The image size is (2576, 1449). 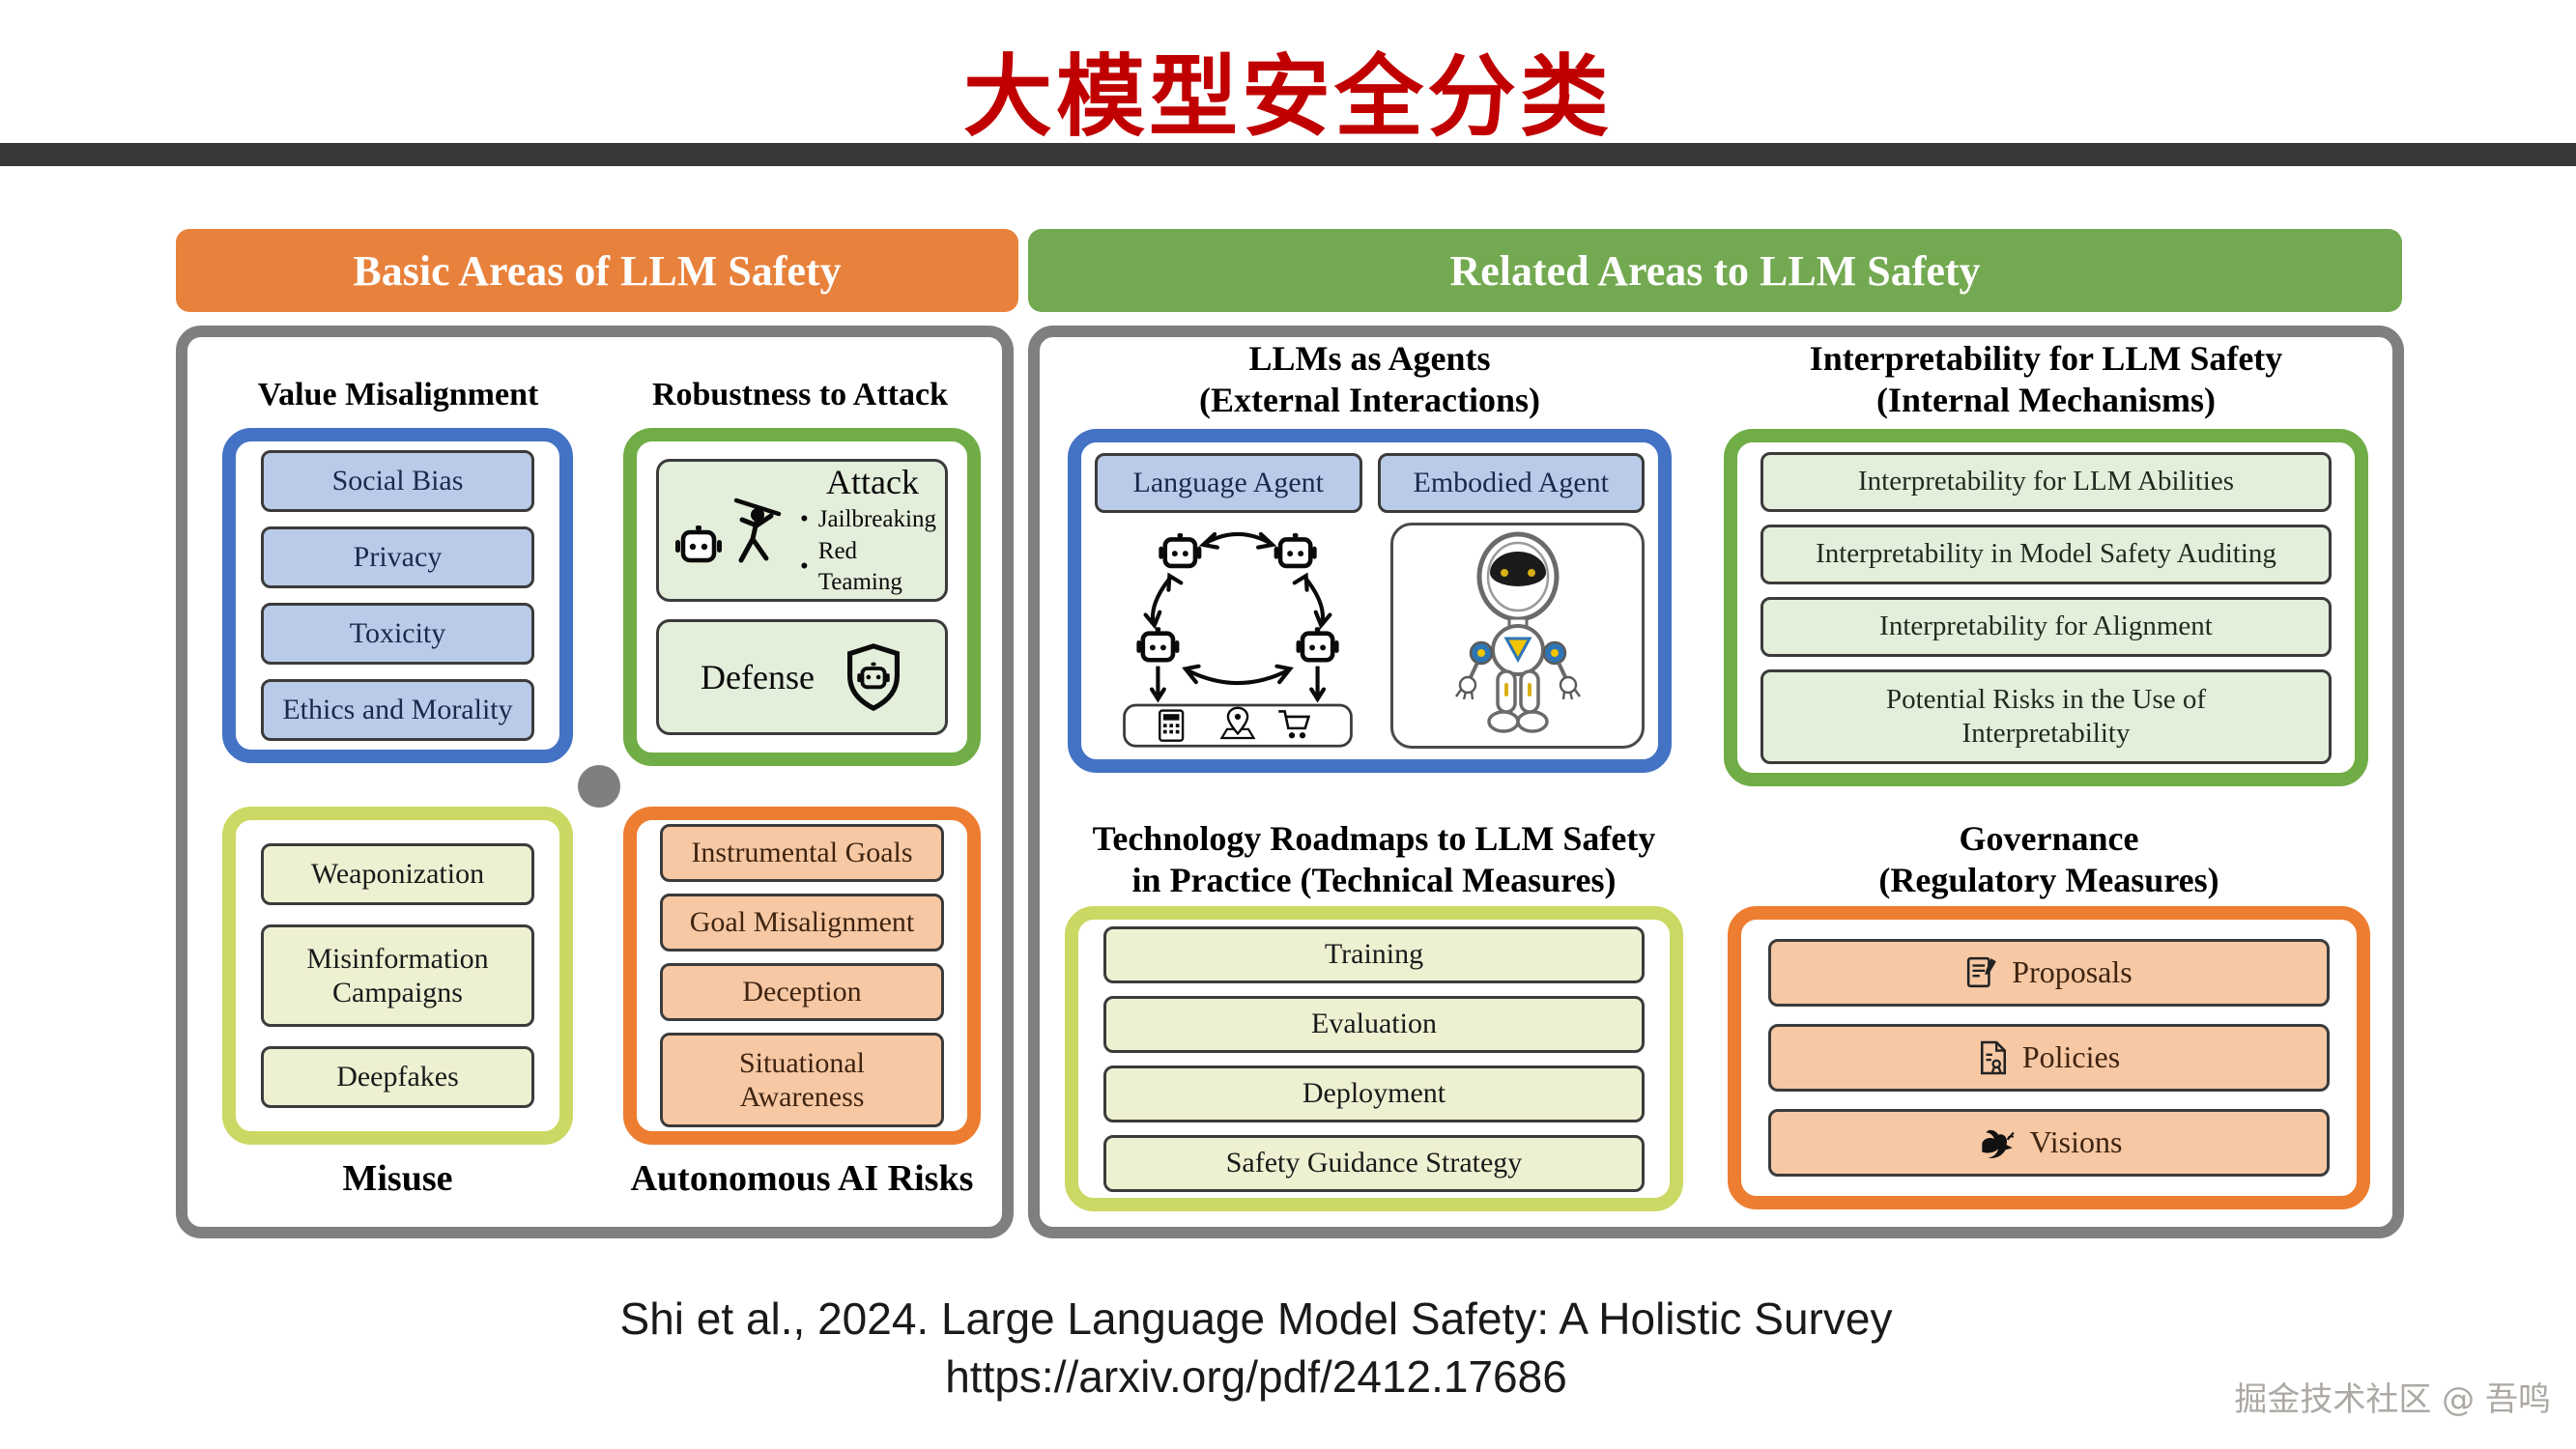 I want to click on robustness-group: Attack Jailbreaking Red Teaming Defense, so click(x=802, y=597).